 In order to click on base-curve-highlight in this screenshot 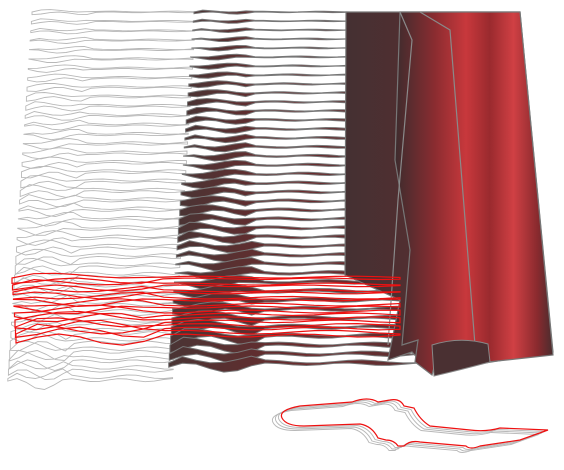, I will do `click(414, 423)`.